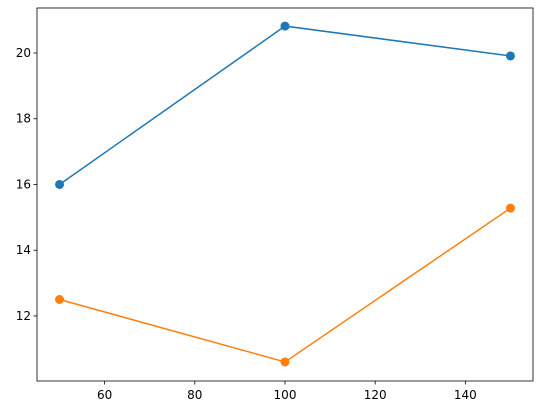  Describe the element at coordinates (285, 395) in the screenshot. I see `x-tick-label: 100` at that location.